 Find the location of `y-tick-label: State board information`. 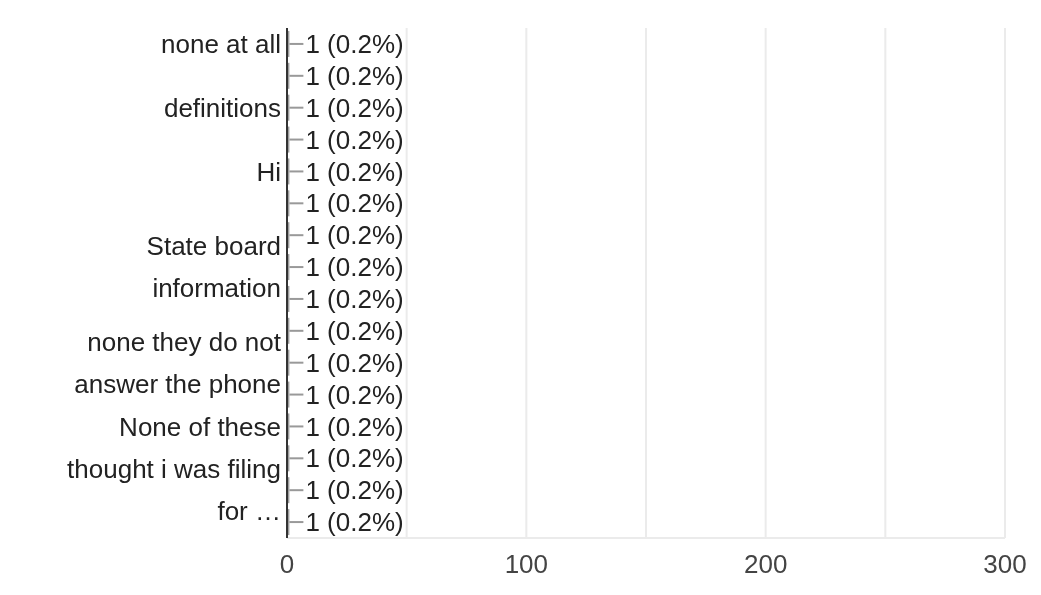

y-tick-label: State board information is located at coordinates (213, 267).